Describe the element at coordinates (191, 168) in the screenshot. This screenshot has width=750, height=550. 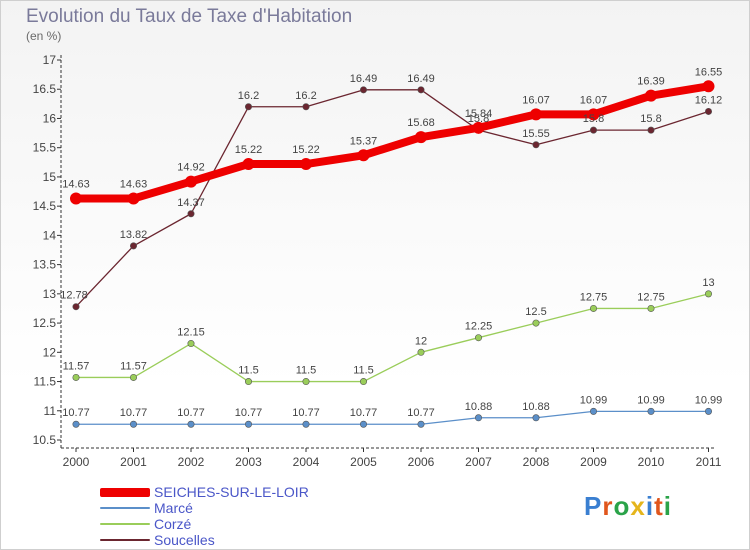
I see `data-label: 14.92` at that location.